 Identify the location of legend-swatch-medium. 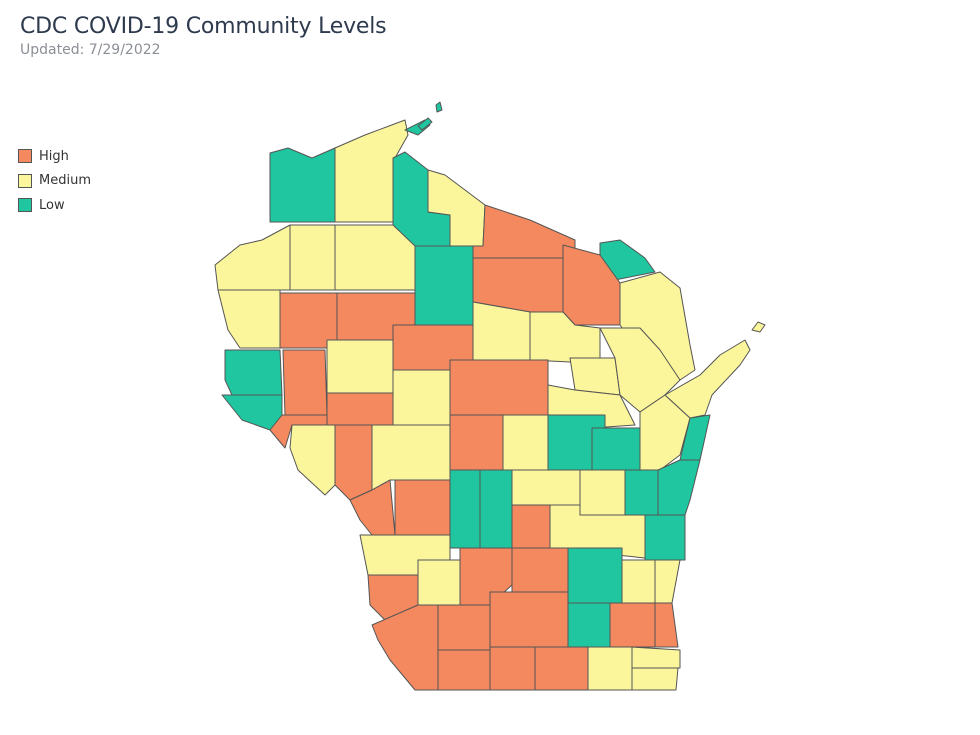
(25, 180).